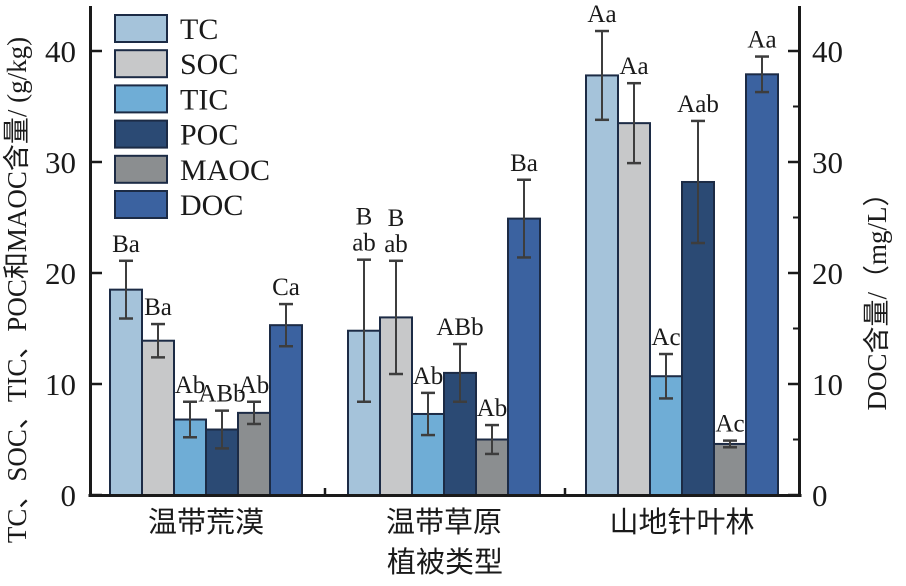 Image resolution: width=906 pixels, height=586 pixels. Describe the element at coordinates (141, 64) in the screenshot. I see `legend-swatch-SOC` at that location.